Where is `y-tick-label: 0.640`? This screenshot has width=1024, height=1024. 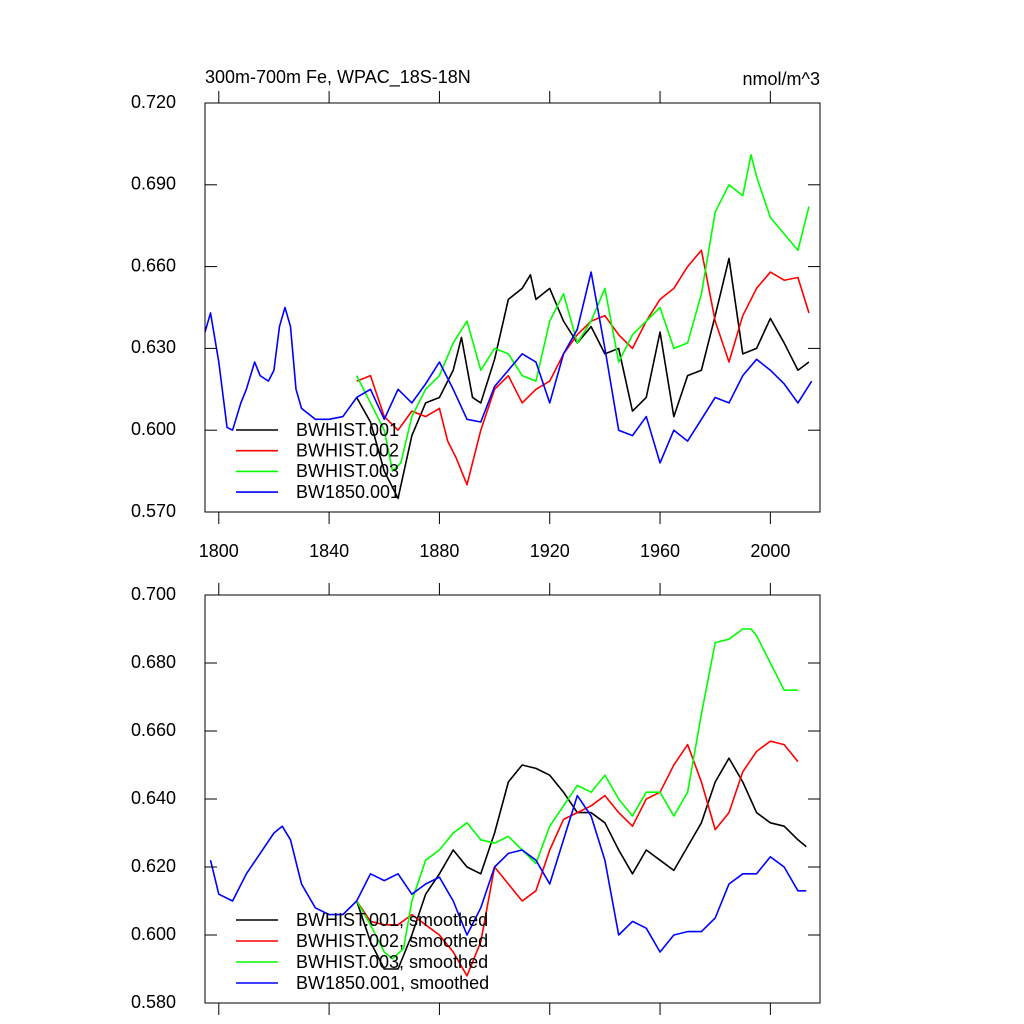
y-tick-label: 0.640 is located at coordinates (153, 798).